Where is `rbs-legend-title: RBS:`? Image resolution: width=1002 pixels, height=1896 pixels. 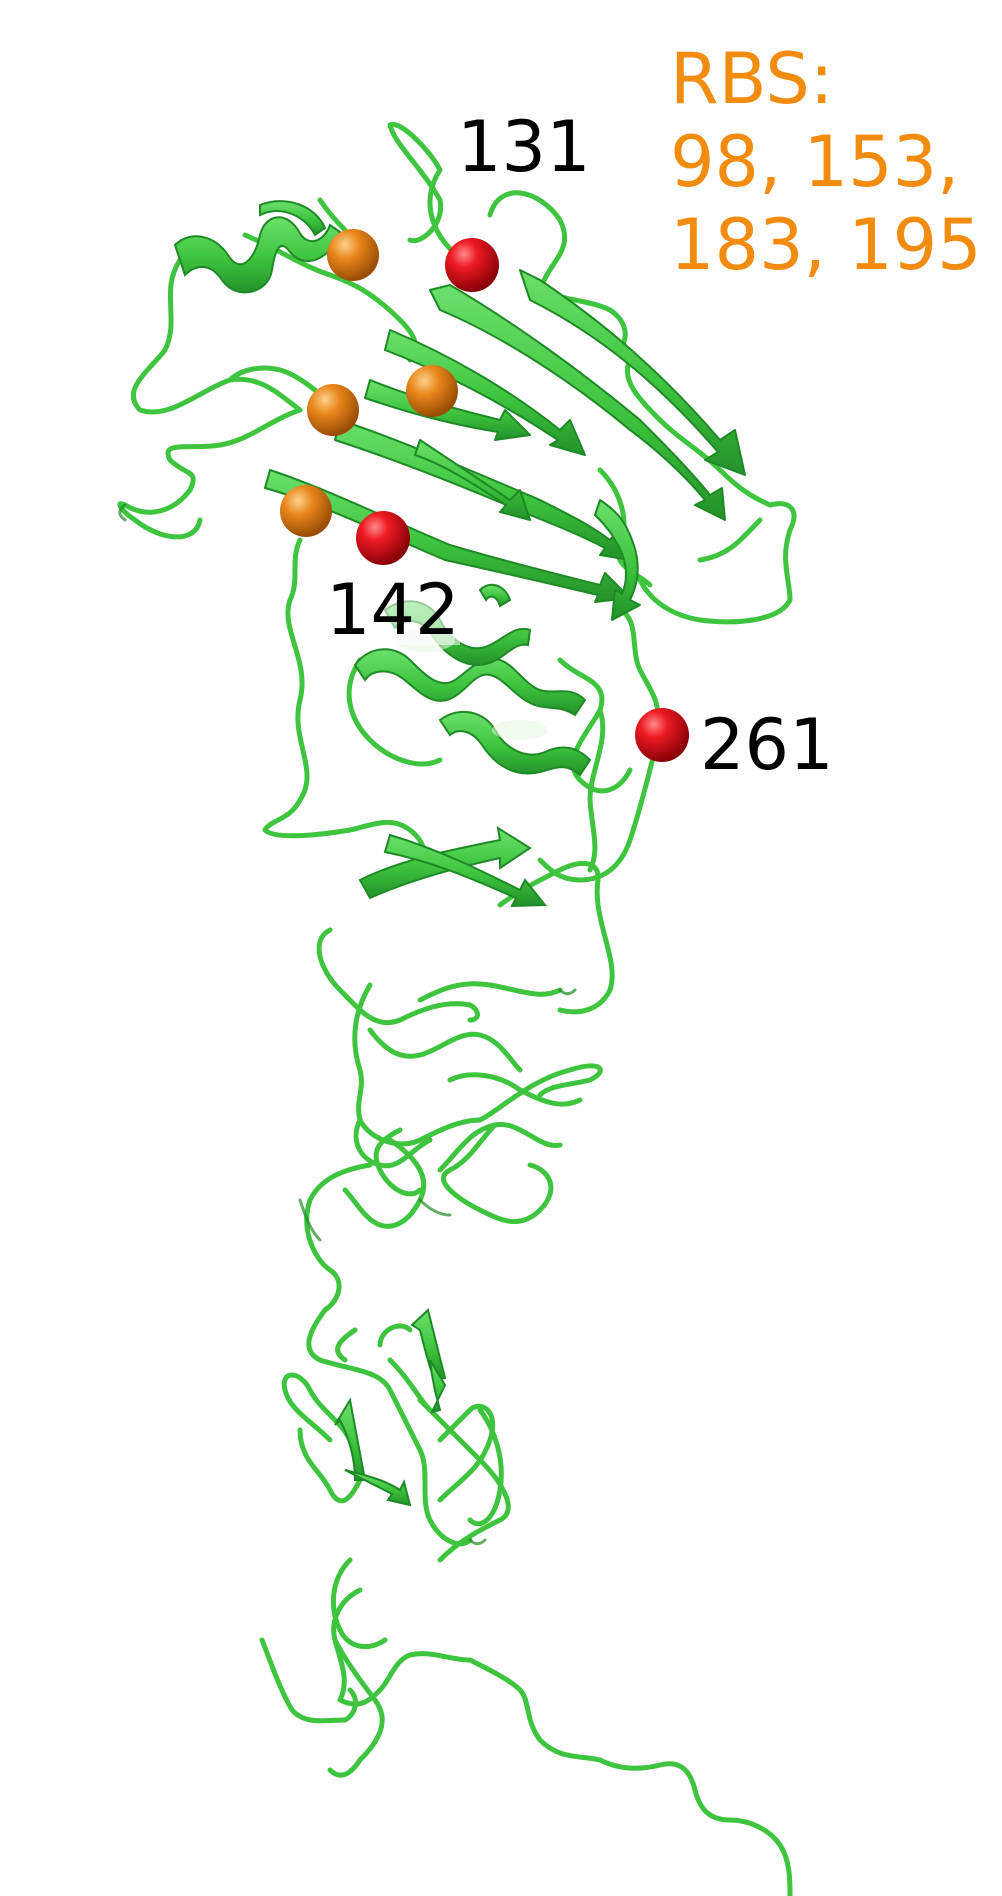 rbs-legend-title: RBS: is located at coordinates (752, 79).